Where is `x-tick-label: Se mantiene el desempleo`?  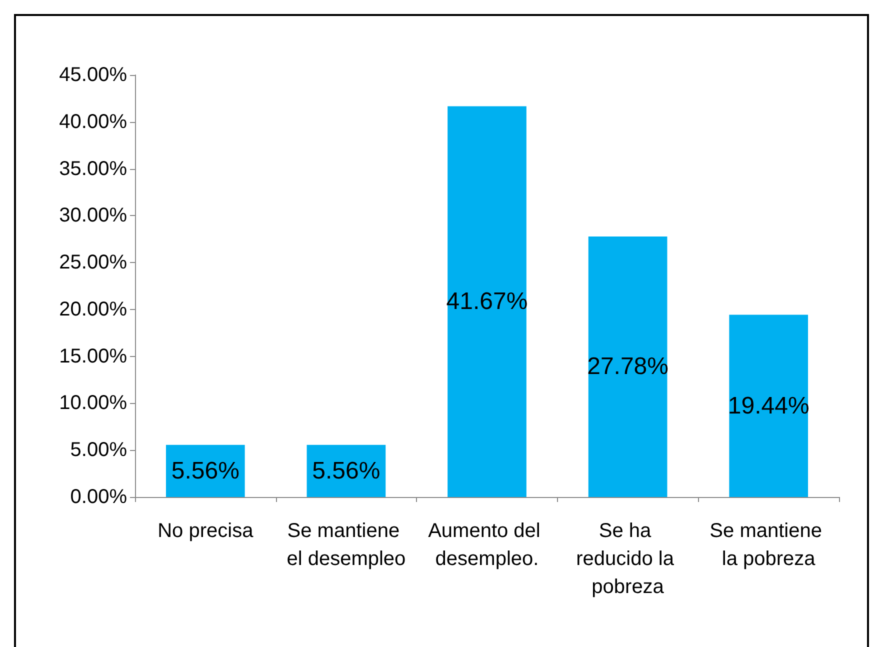
x-tick-label: Se mantiene el desempleo is located at coordinates (346, 545).